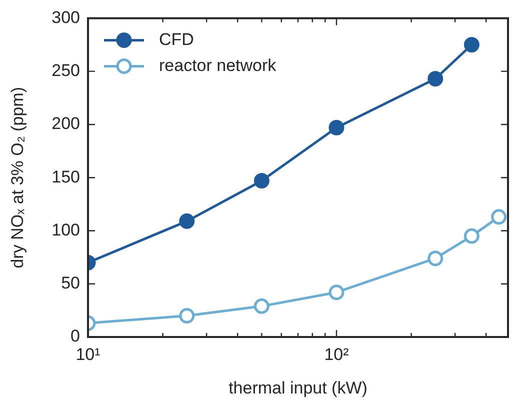 This screenshot has height=407, width=517. Describe the element at coordinates (17, 177) in the screenshot. I see `y-axis-title: dry NOₓ at 3% O₂ (ppm)` at that location.